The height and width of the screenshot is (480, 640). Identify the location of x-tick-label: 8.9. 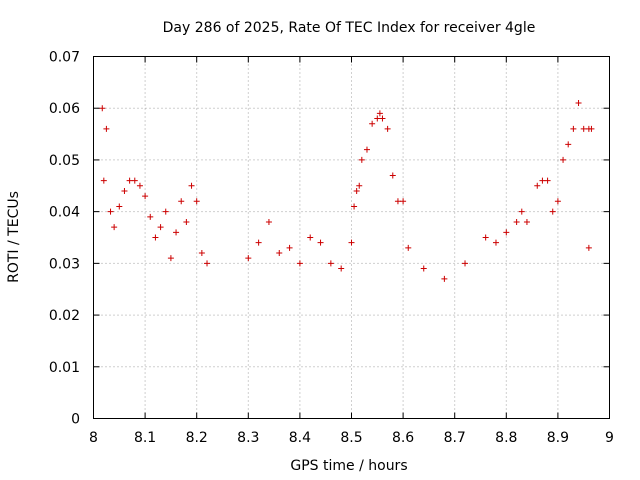
(558, 438).